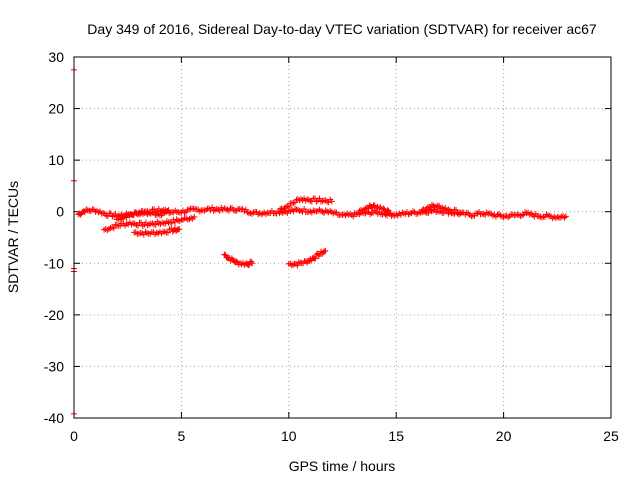  I want to click on x-tick-label: 25, so click(611, 436).